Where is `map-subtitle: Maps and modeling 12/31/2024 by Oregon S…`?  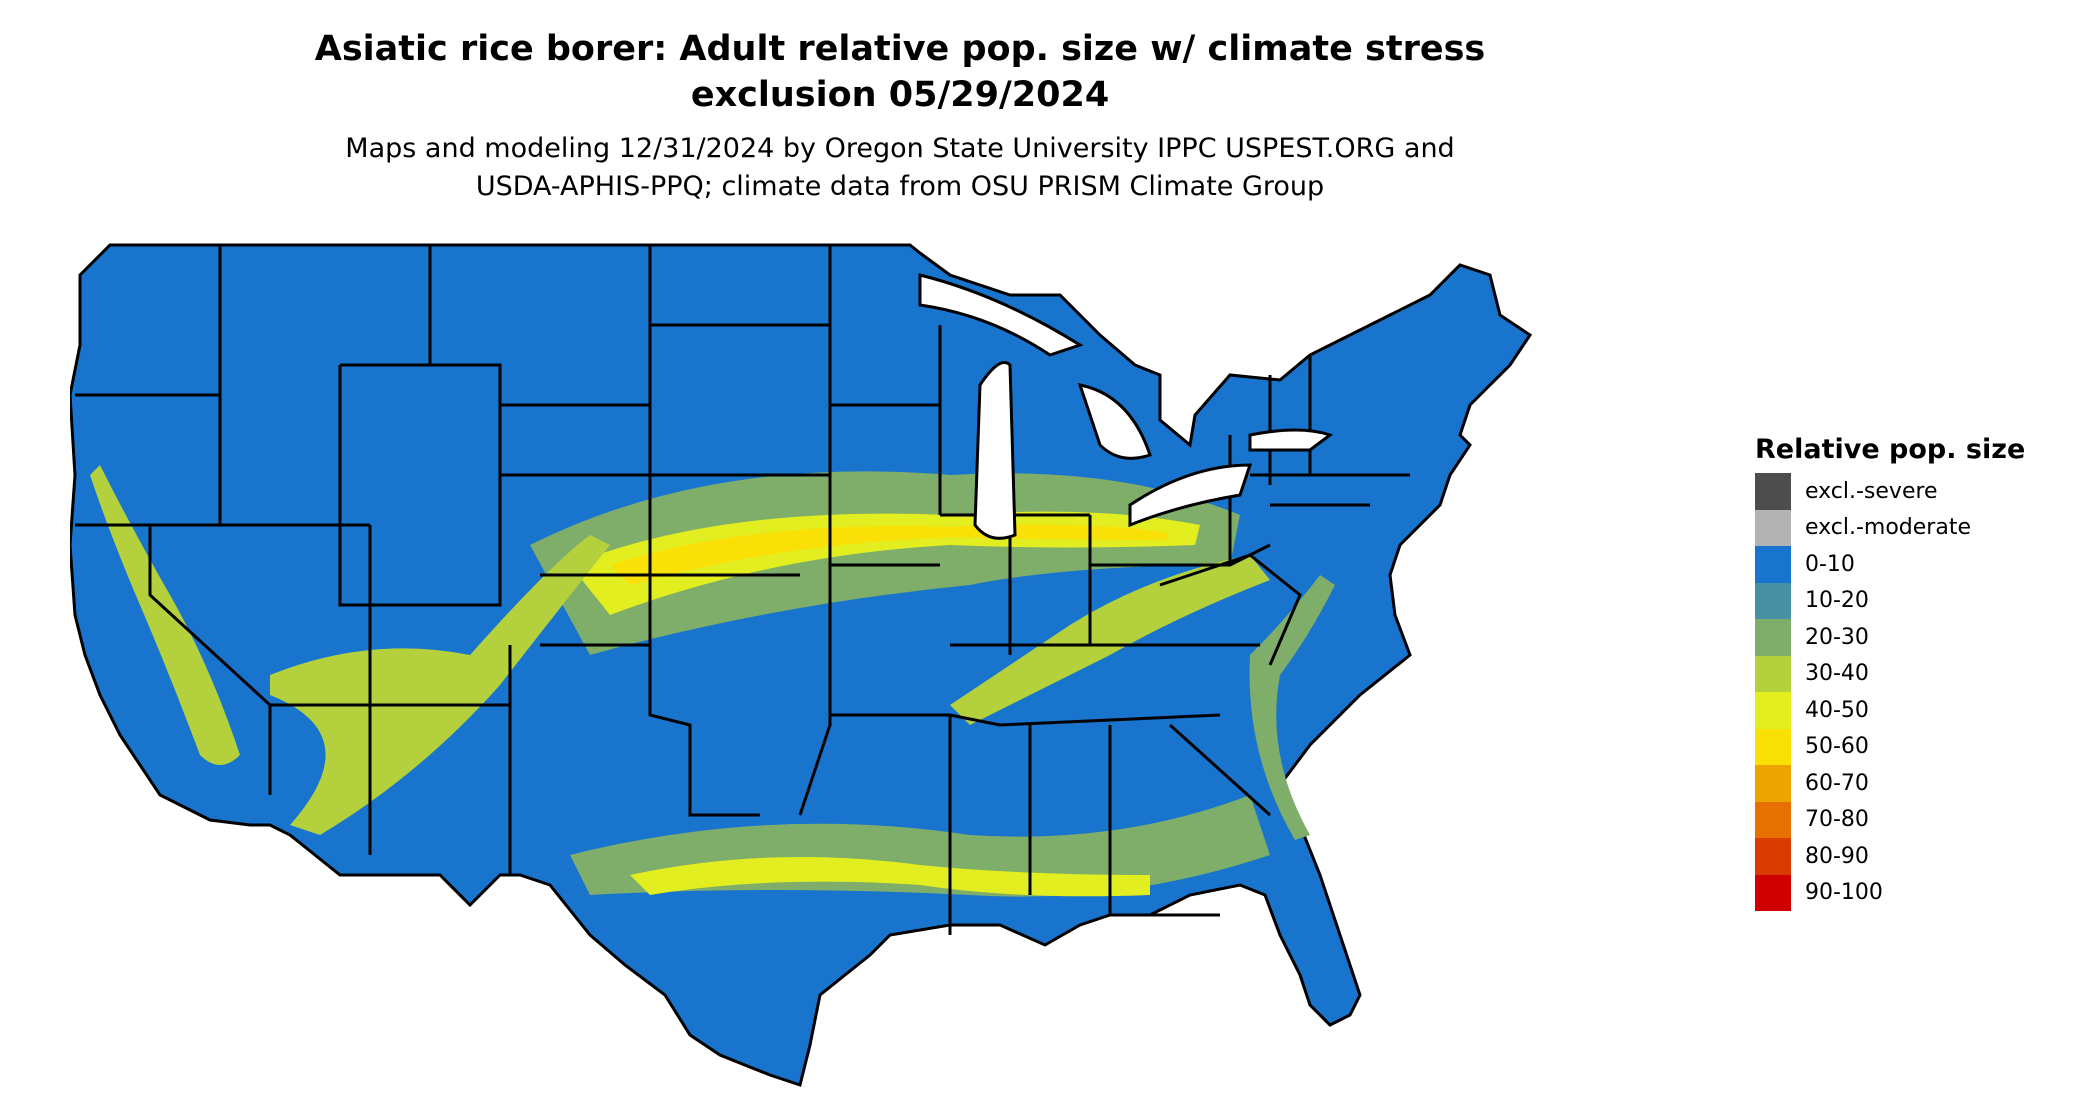
map-subtitle: Maps and modeling 12/31/2024 by Oregon S… is located at coordinates (900, 168).